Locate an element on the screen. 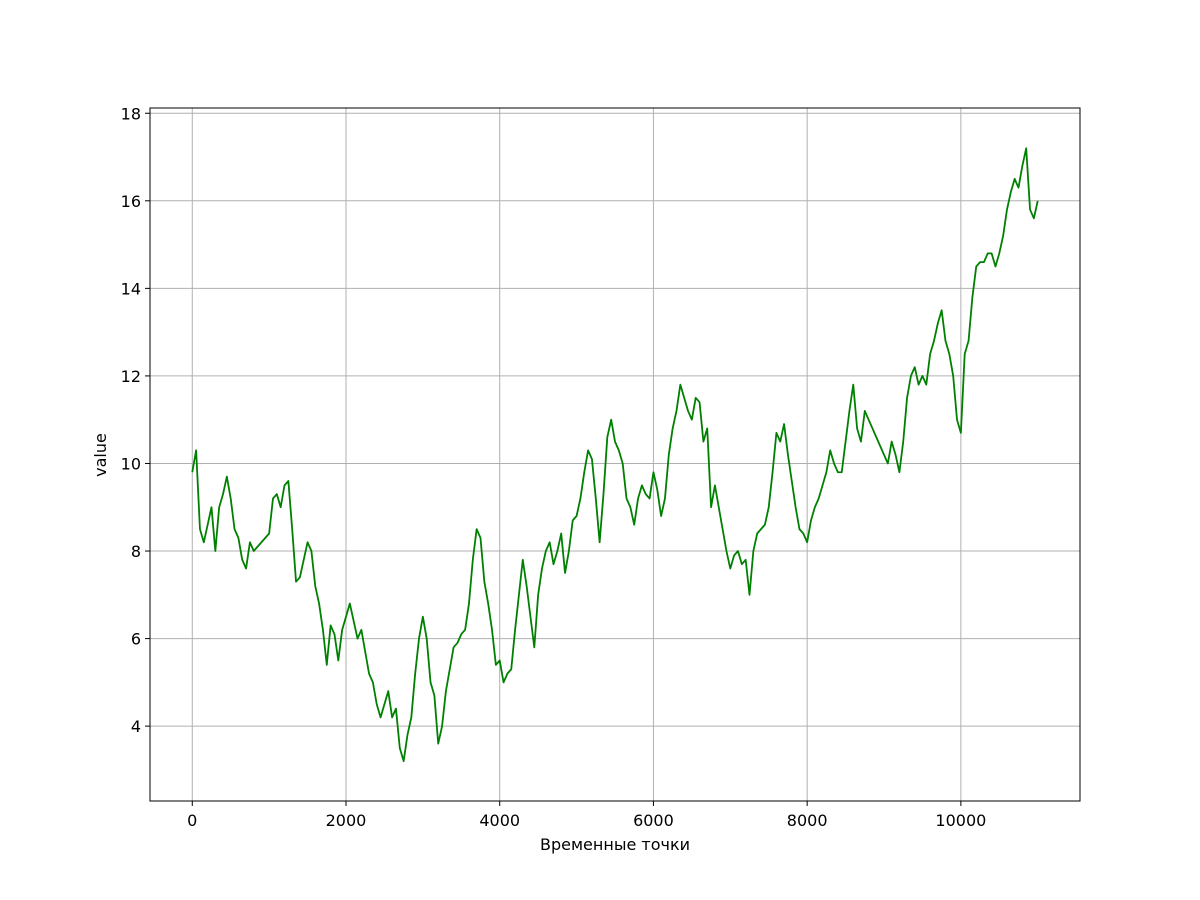 The width and height of the screenshot is (1200, 900). y-tick-label: 8 is located at coordinates (136, 551).